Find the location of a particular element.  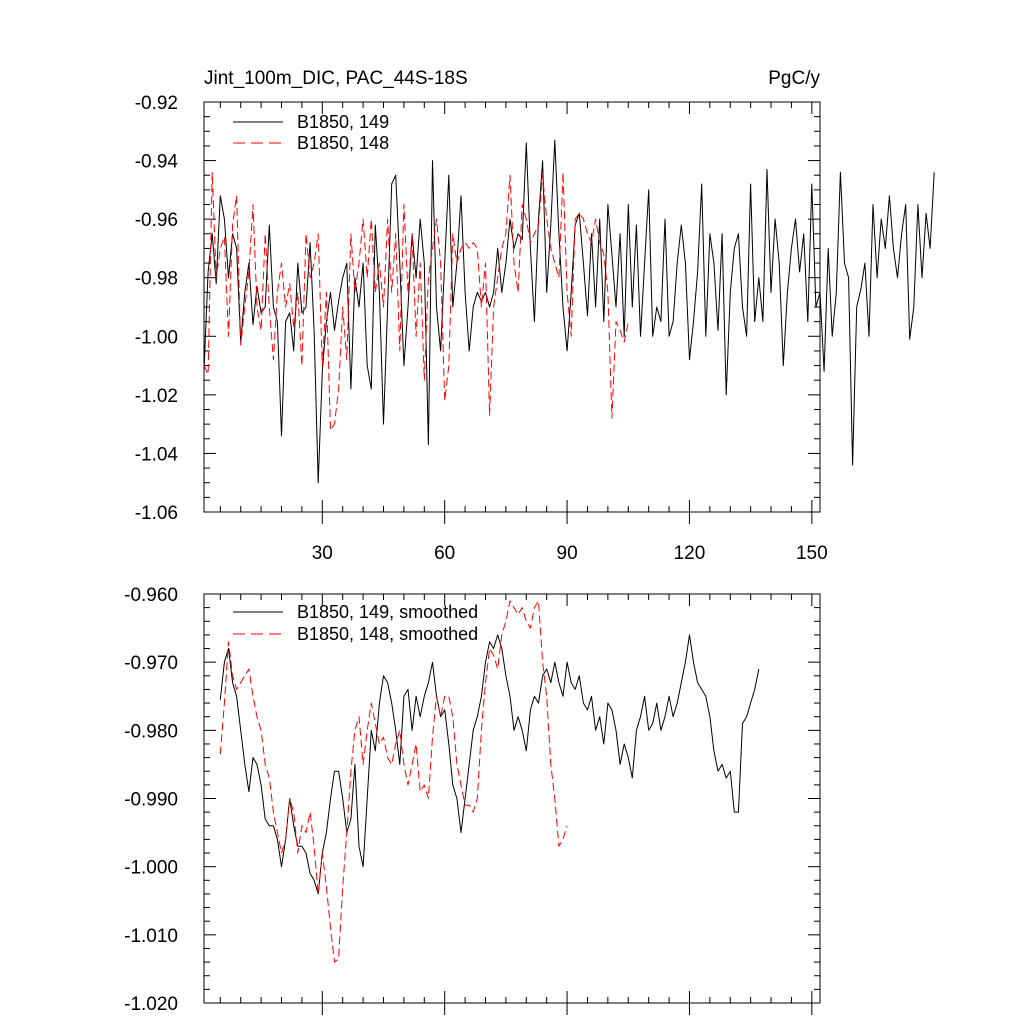

y-tick-label: -0.98 is located at coordinates (156, 279).